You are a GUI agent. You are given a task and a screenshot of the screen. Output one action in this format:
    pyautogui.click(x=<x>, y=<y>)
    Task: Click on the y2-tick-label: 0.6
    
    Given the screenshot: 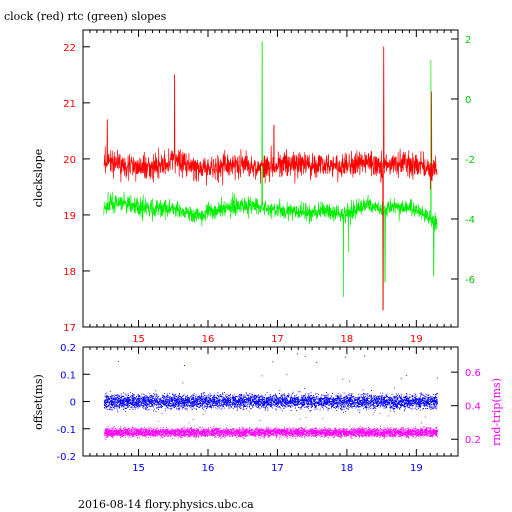 What is the action you would take?
    pyautogui.click(x=473, y=373)
    